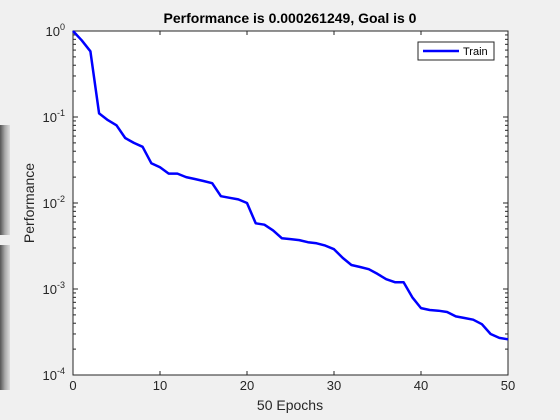 The height and width of the screenshot is (420, 560). What do you see at coordinates (29, 203) in the screenshot?
I see `y-axis-label: Performance` at bounding box center [29, 203].